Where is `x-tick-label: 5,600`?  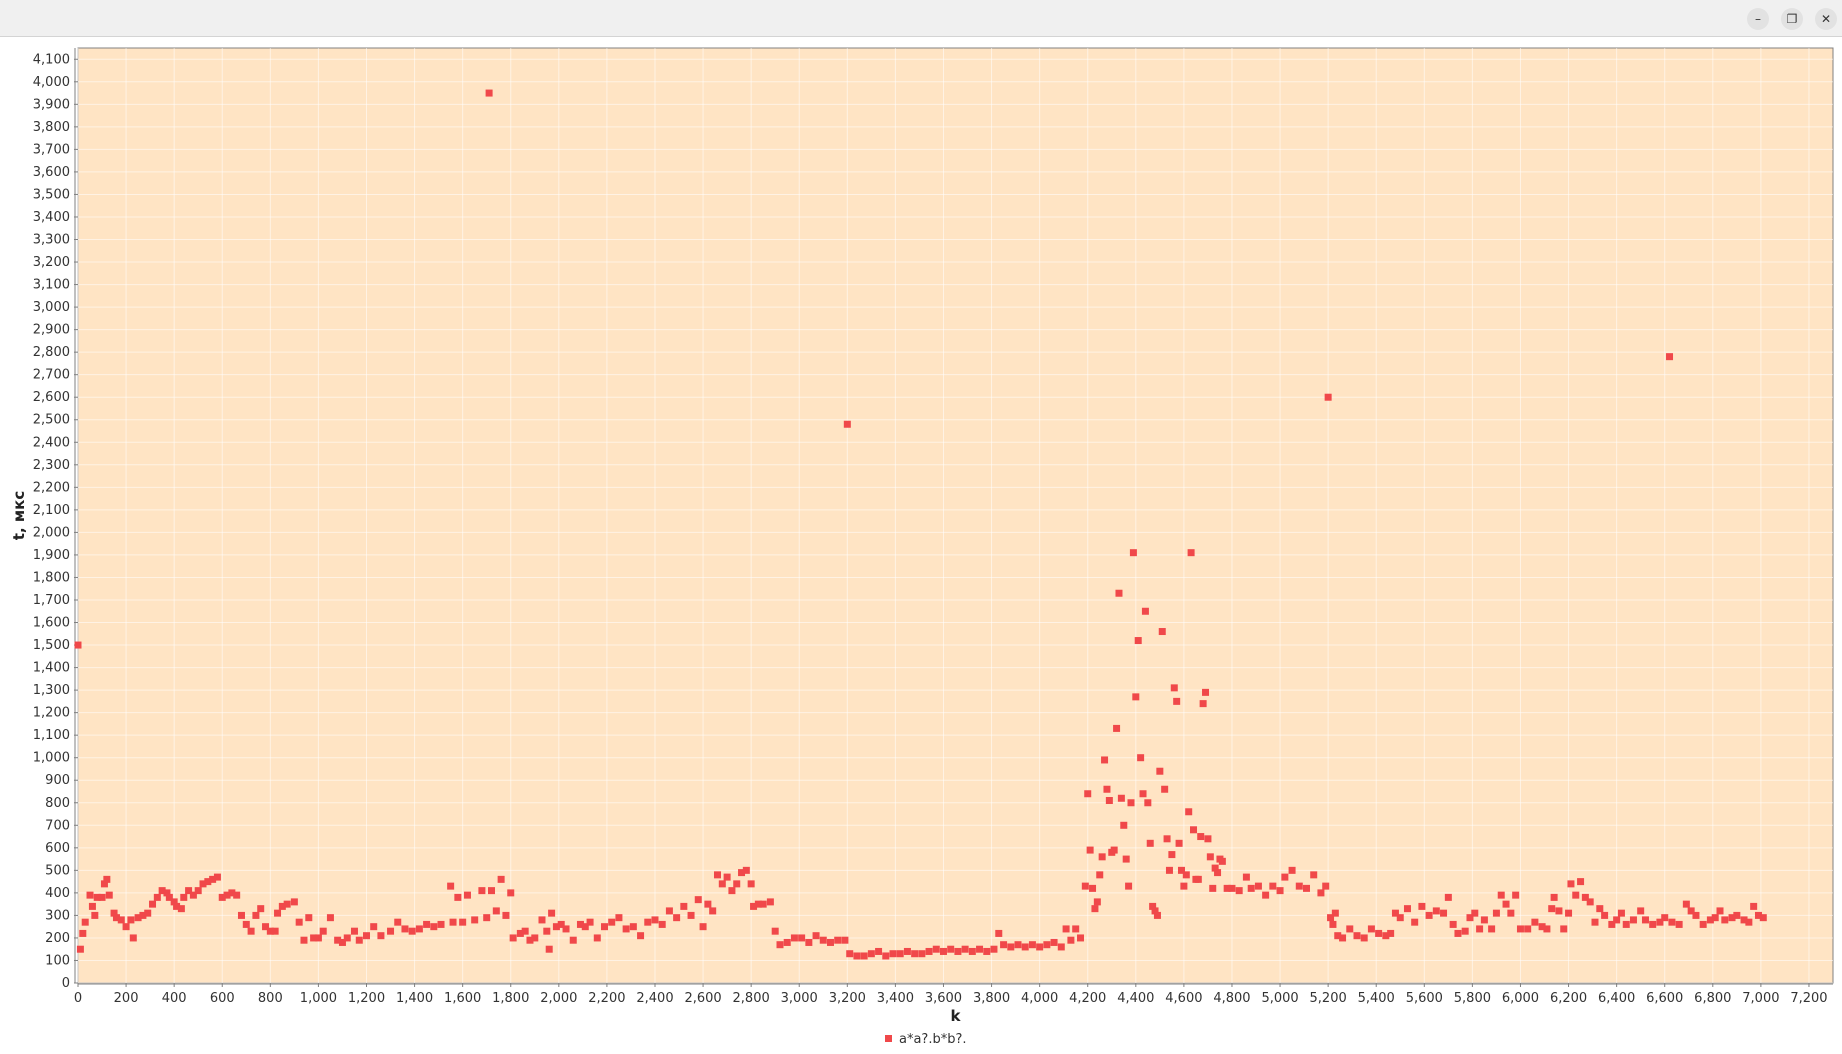 x-tick-label: 5,600 is located at coordinates (1424, 998).